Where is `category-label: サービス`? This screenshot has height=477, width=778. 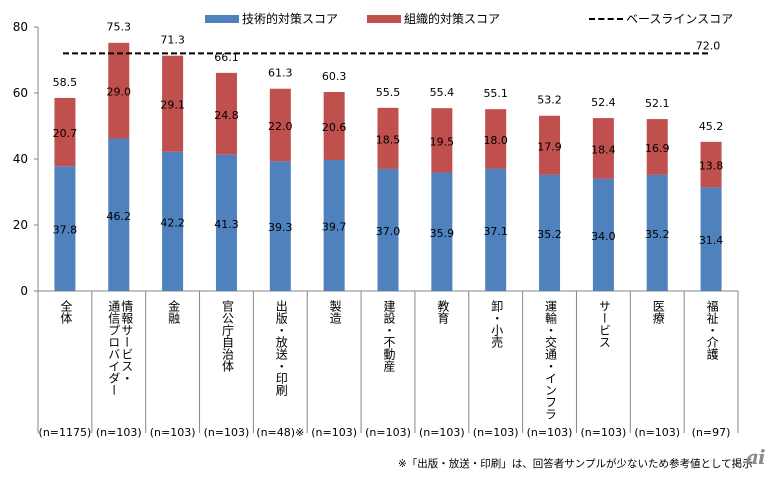 category-label: サービス is located at coordinates (603, 324).